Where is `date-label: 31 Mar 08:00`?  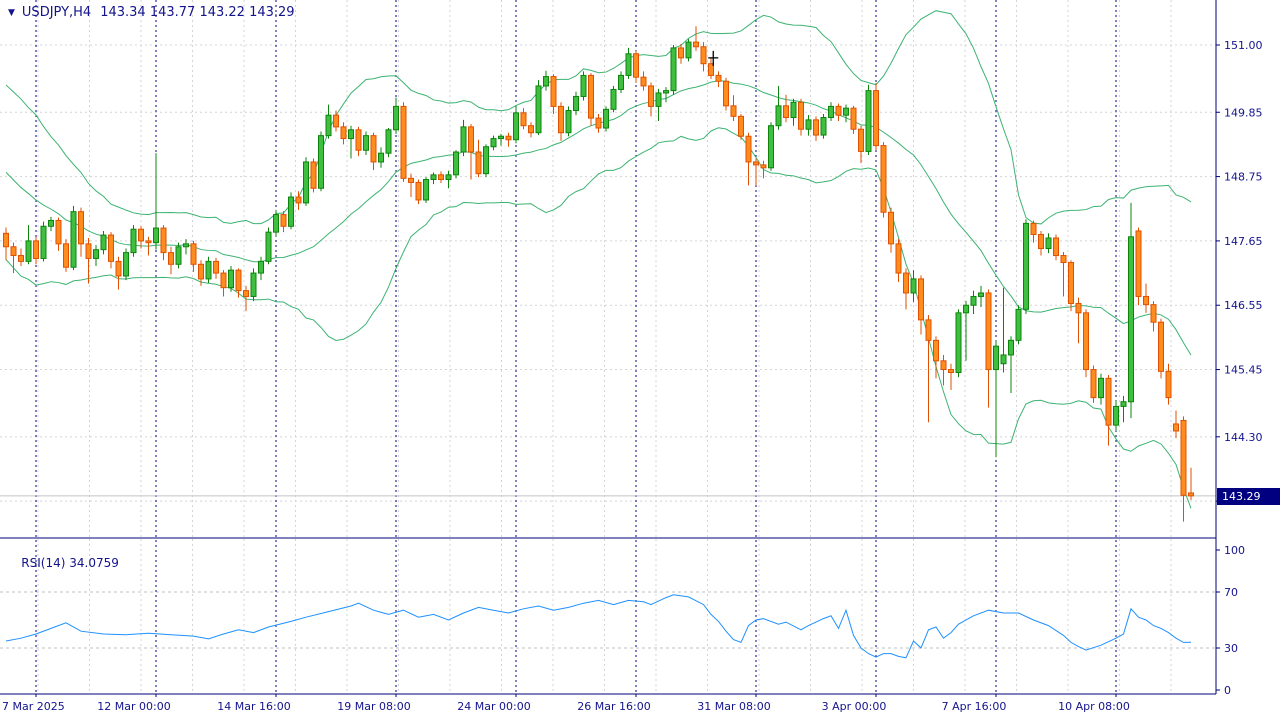 date-label: 31 Mar 08:00 is located at coordinates (733, 706).